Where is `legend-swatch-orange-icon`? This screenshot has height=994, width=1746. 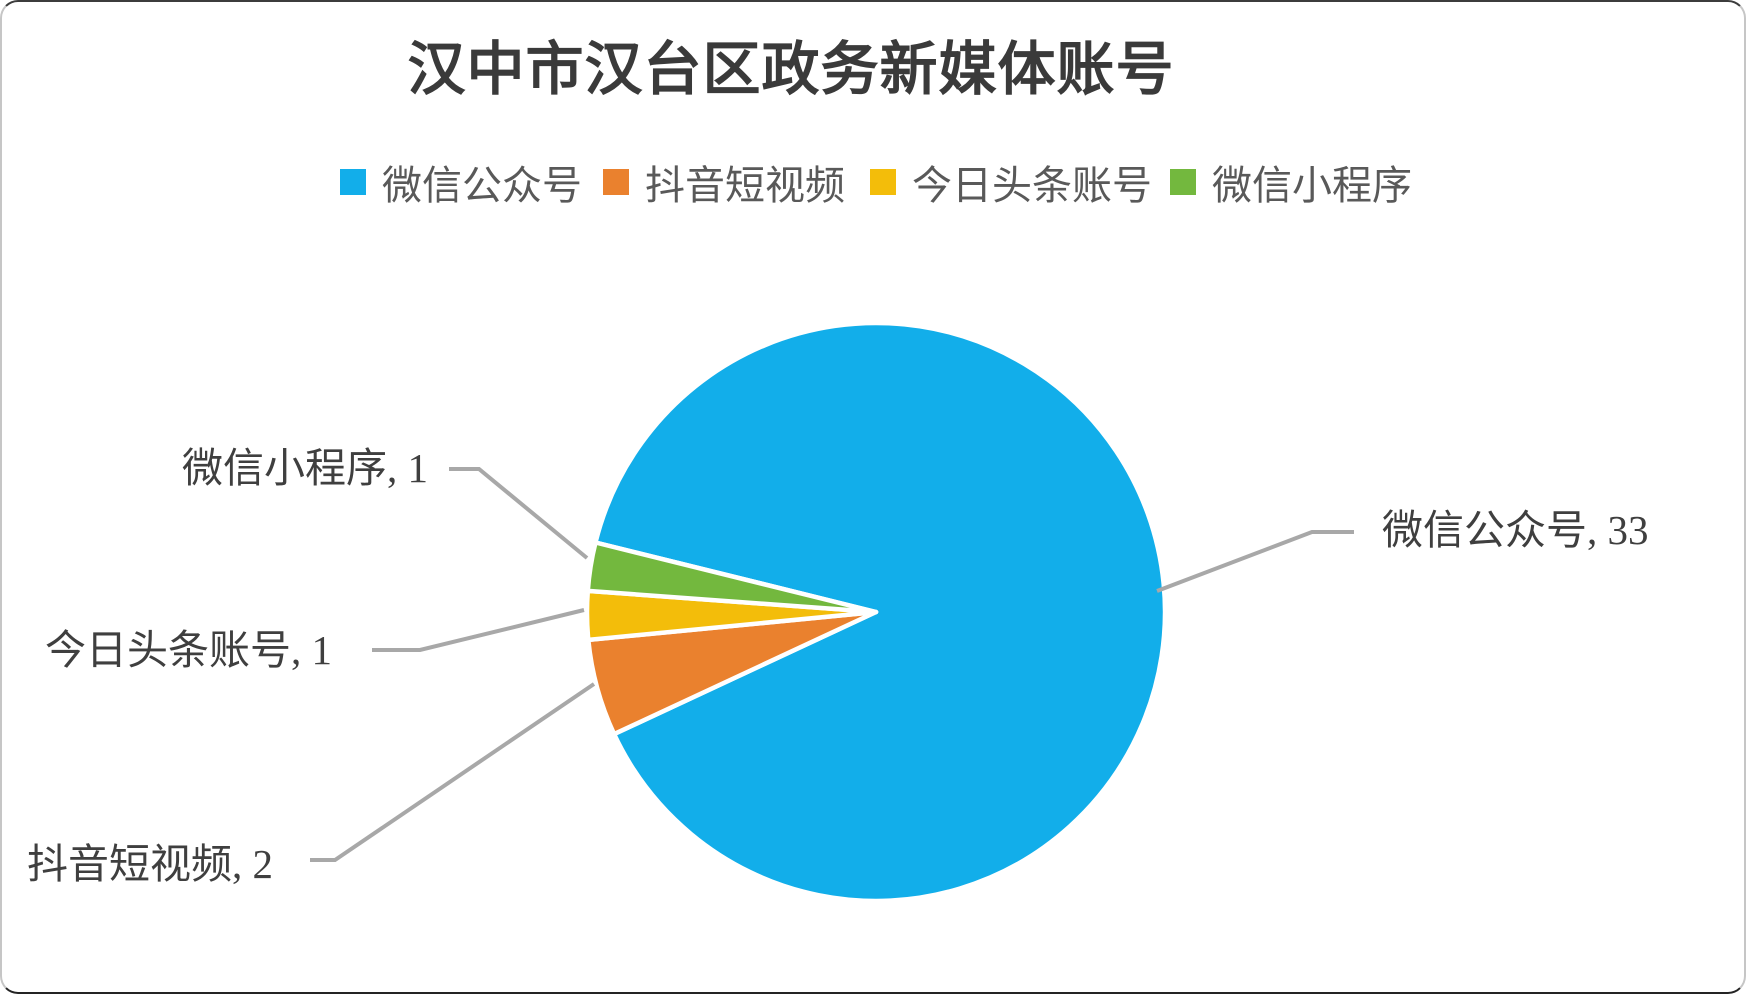
legend-swatch-orange-icon is located at coordinates (616, 182).